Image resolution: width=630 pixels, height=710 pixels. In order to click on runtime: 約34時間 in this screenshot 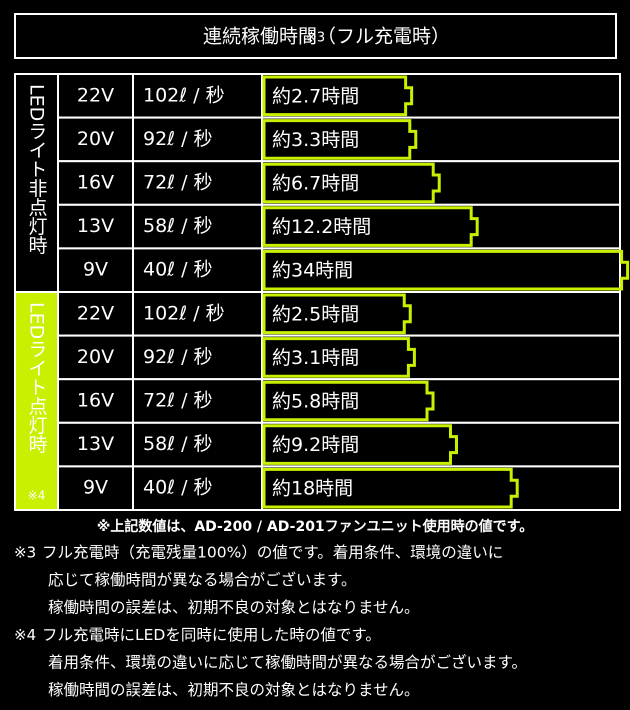, I will do `click(312, 271)`.